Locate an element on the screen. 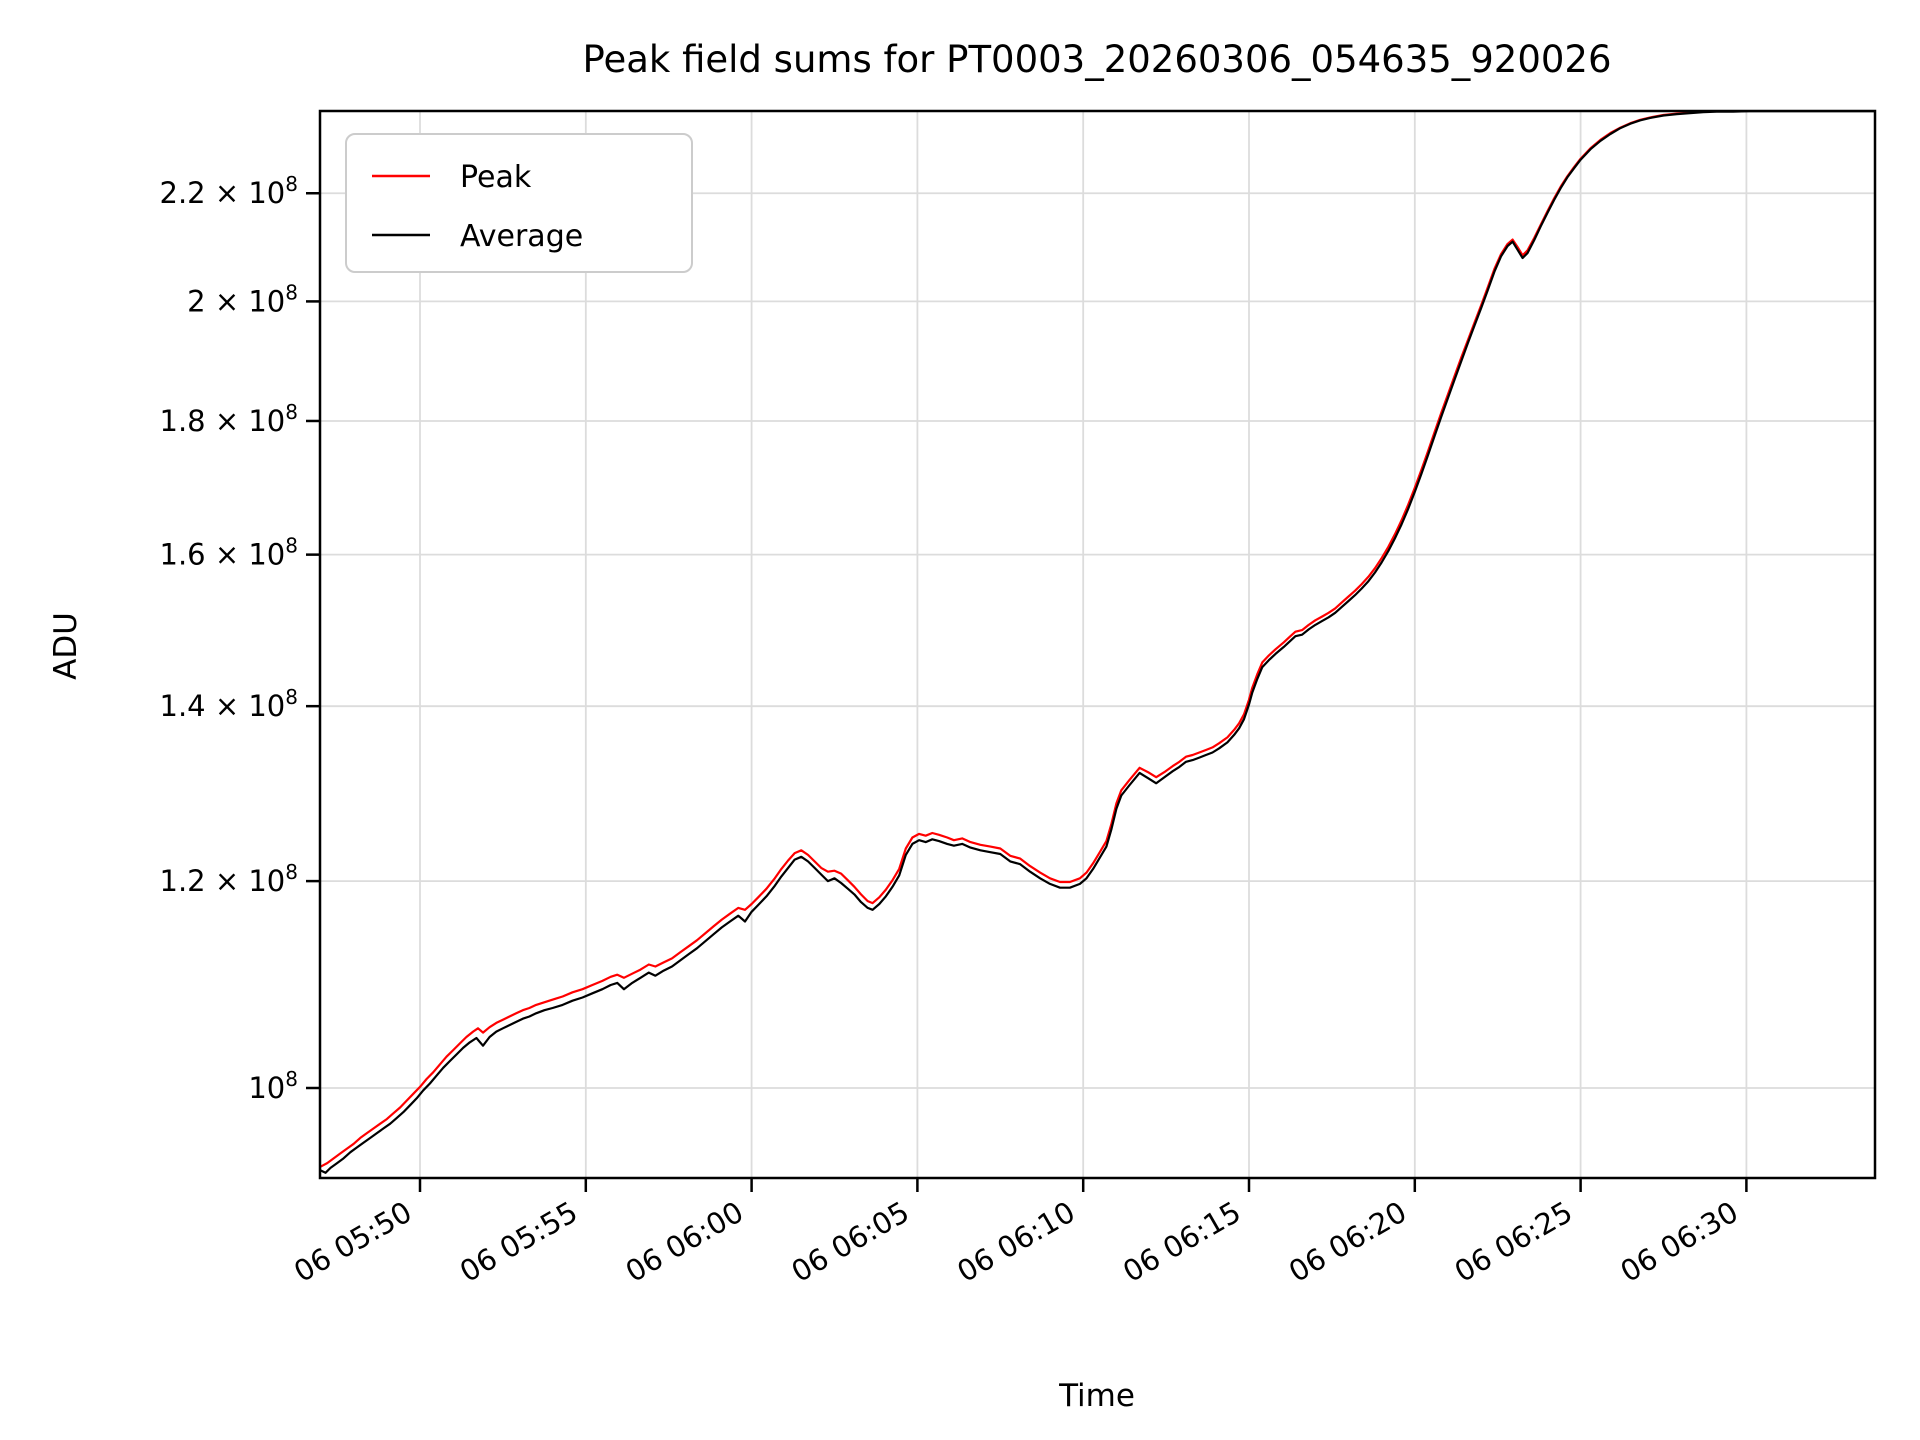  x-tick-label: 06 05:55 is located at coordinates (518, 1242).